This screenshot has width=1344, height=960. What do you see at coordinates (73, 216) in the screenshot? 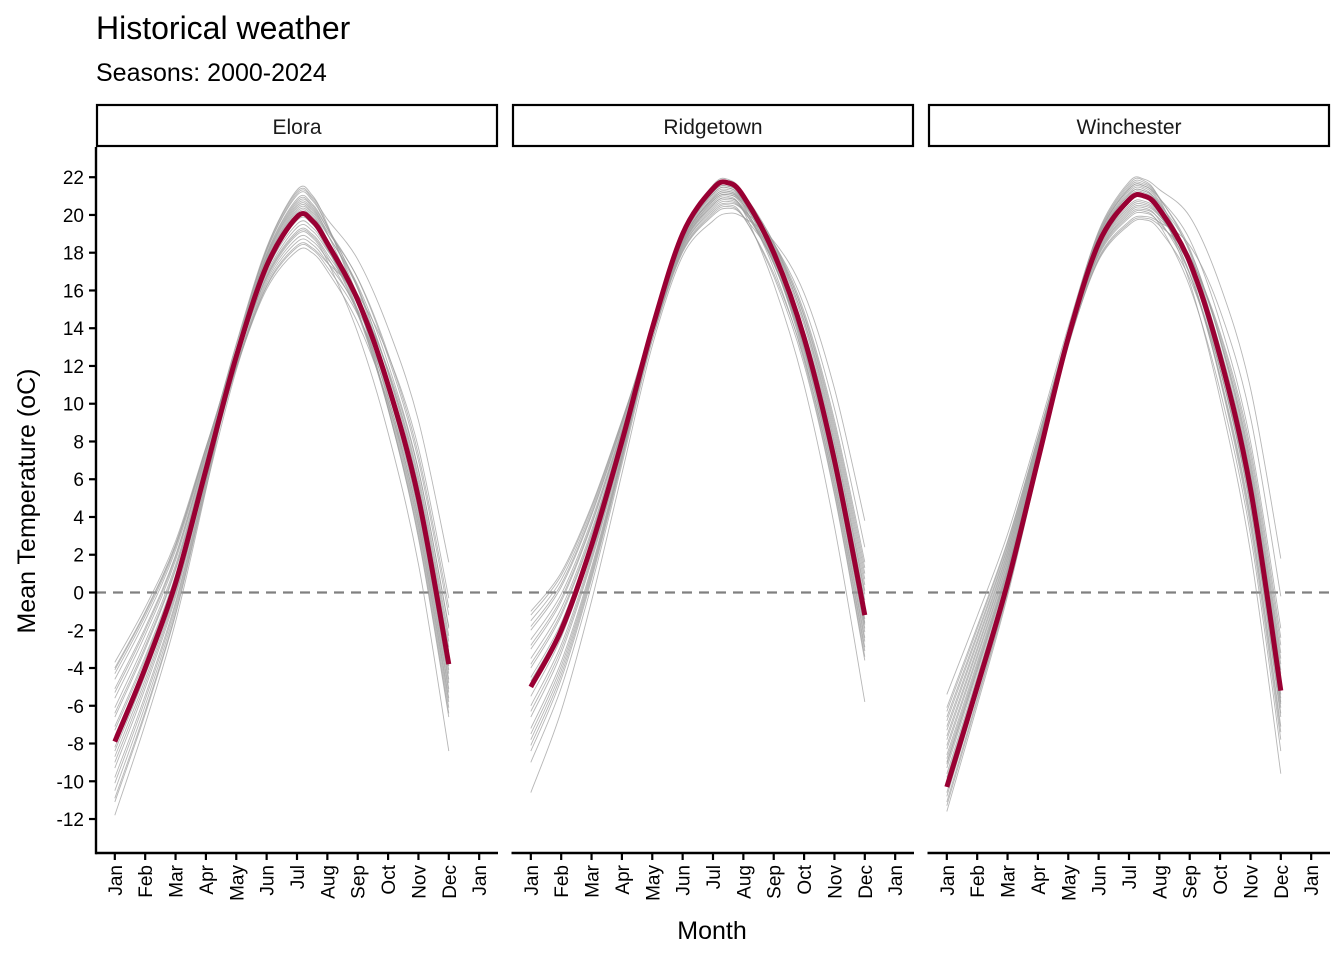
I see `y-tick-label: 20` at bounding box center [73, 216].